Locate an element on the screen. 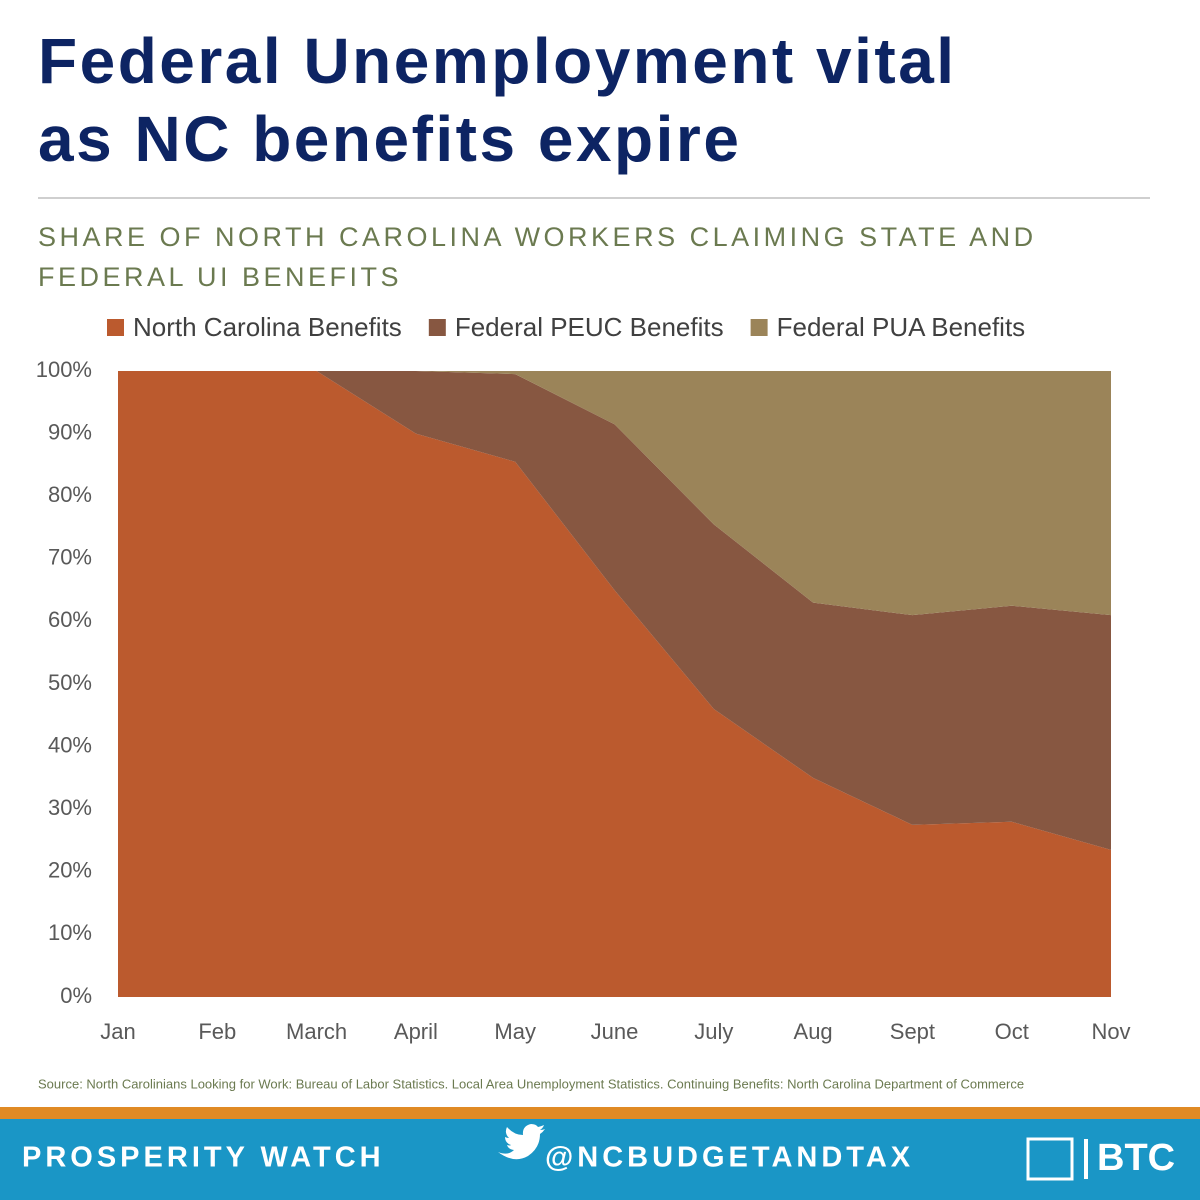 The image size is (1200, 1200). x-tick-label: April is located at coordinates (416, 1031).